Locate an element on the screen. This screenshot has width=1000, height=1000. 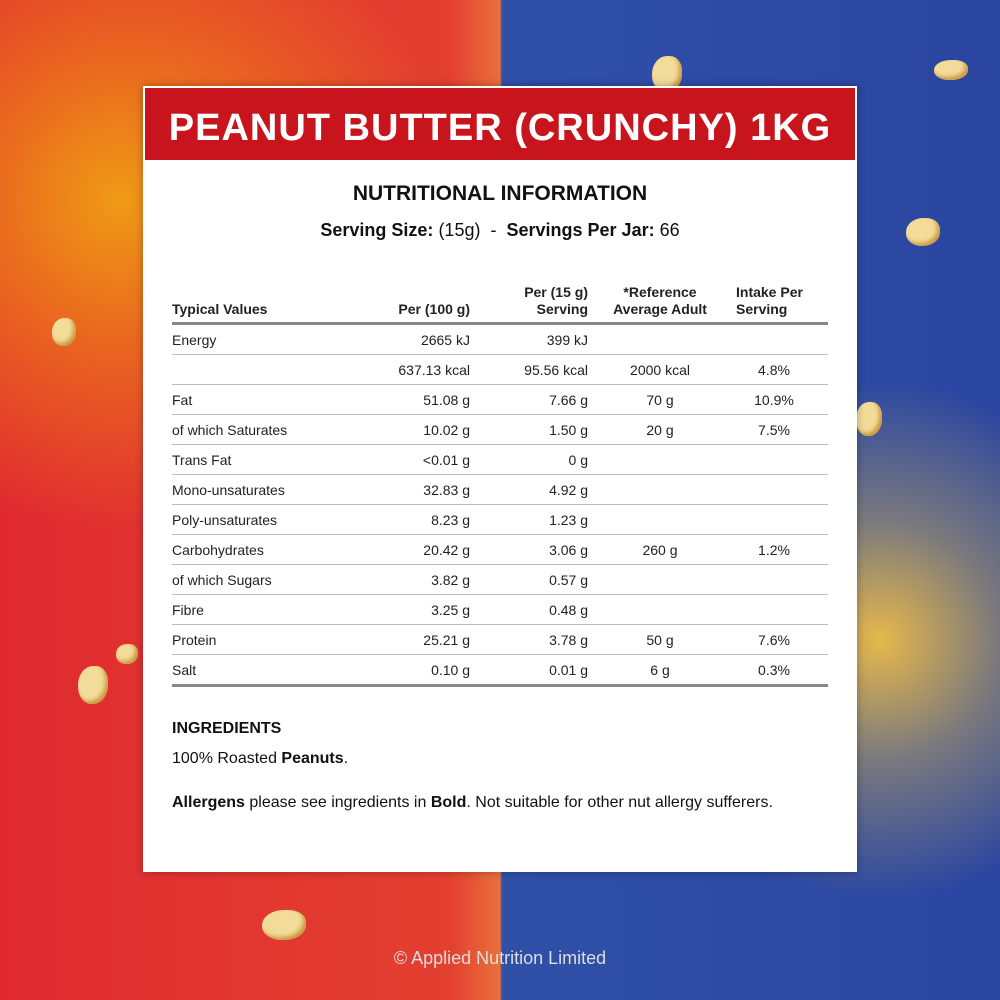
header-cell: *Reference Average Adult is located at coordinates (660, 300).